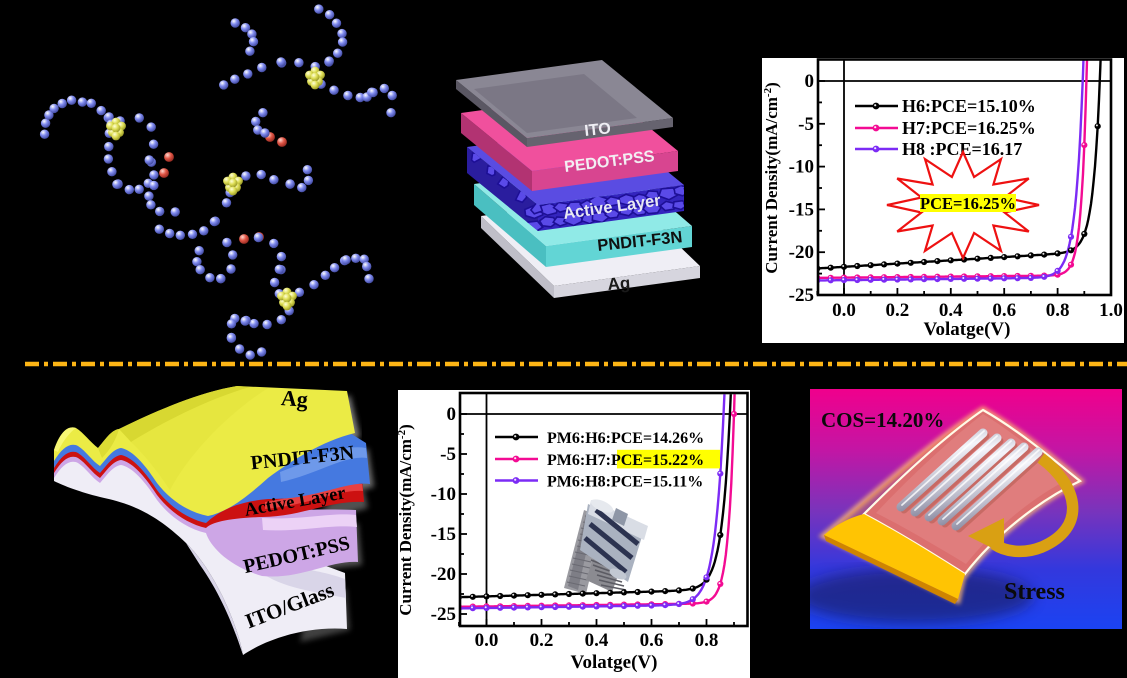 This screenshot has height=678, width=1127. Describe the element at coordinates (968, 203) in the screenshot. I see `svg-text: PCE=16.25%` at that location.